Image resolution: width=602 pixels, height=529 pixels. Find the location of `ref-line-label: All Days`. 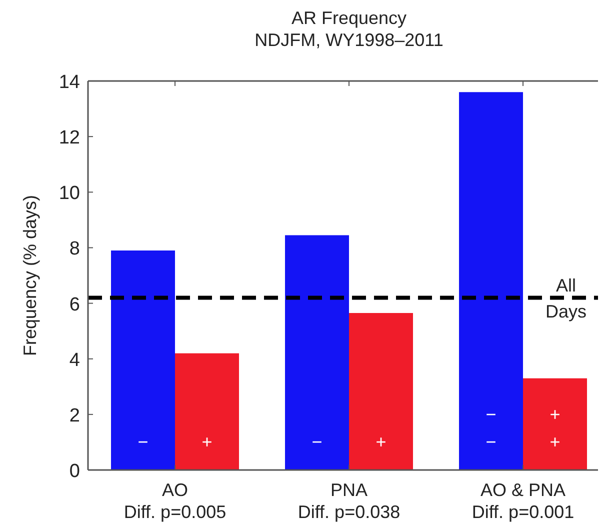

ref-line-label: All Days is located at coordinates (566, 299).